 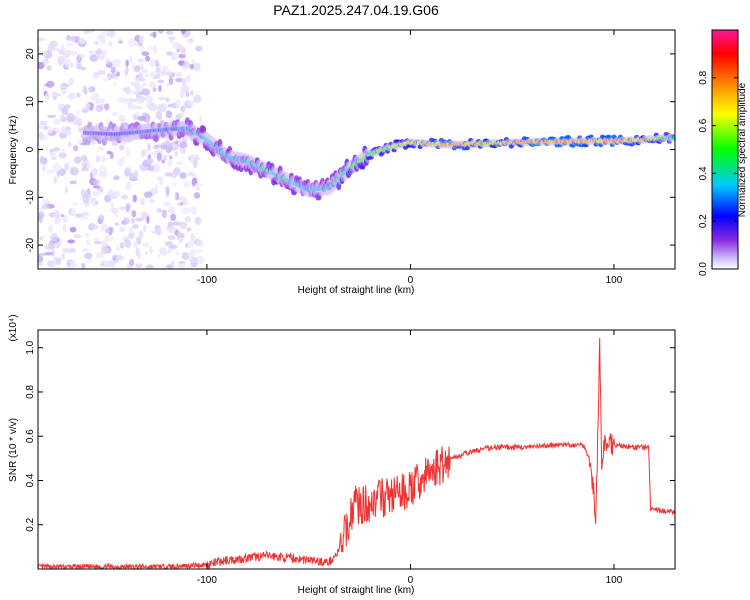 What do you see at coordinates (703, 221) in the screenshot?
I see `colorbar-tick-label: 0.2` at bounding box center [703, 221].